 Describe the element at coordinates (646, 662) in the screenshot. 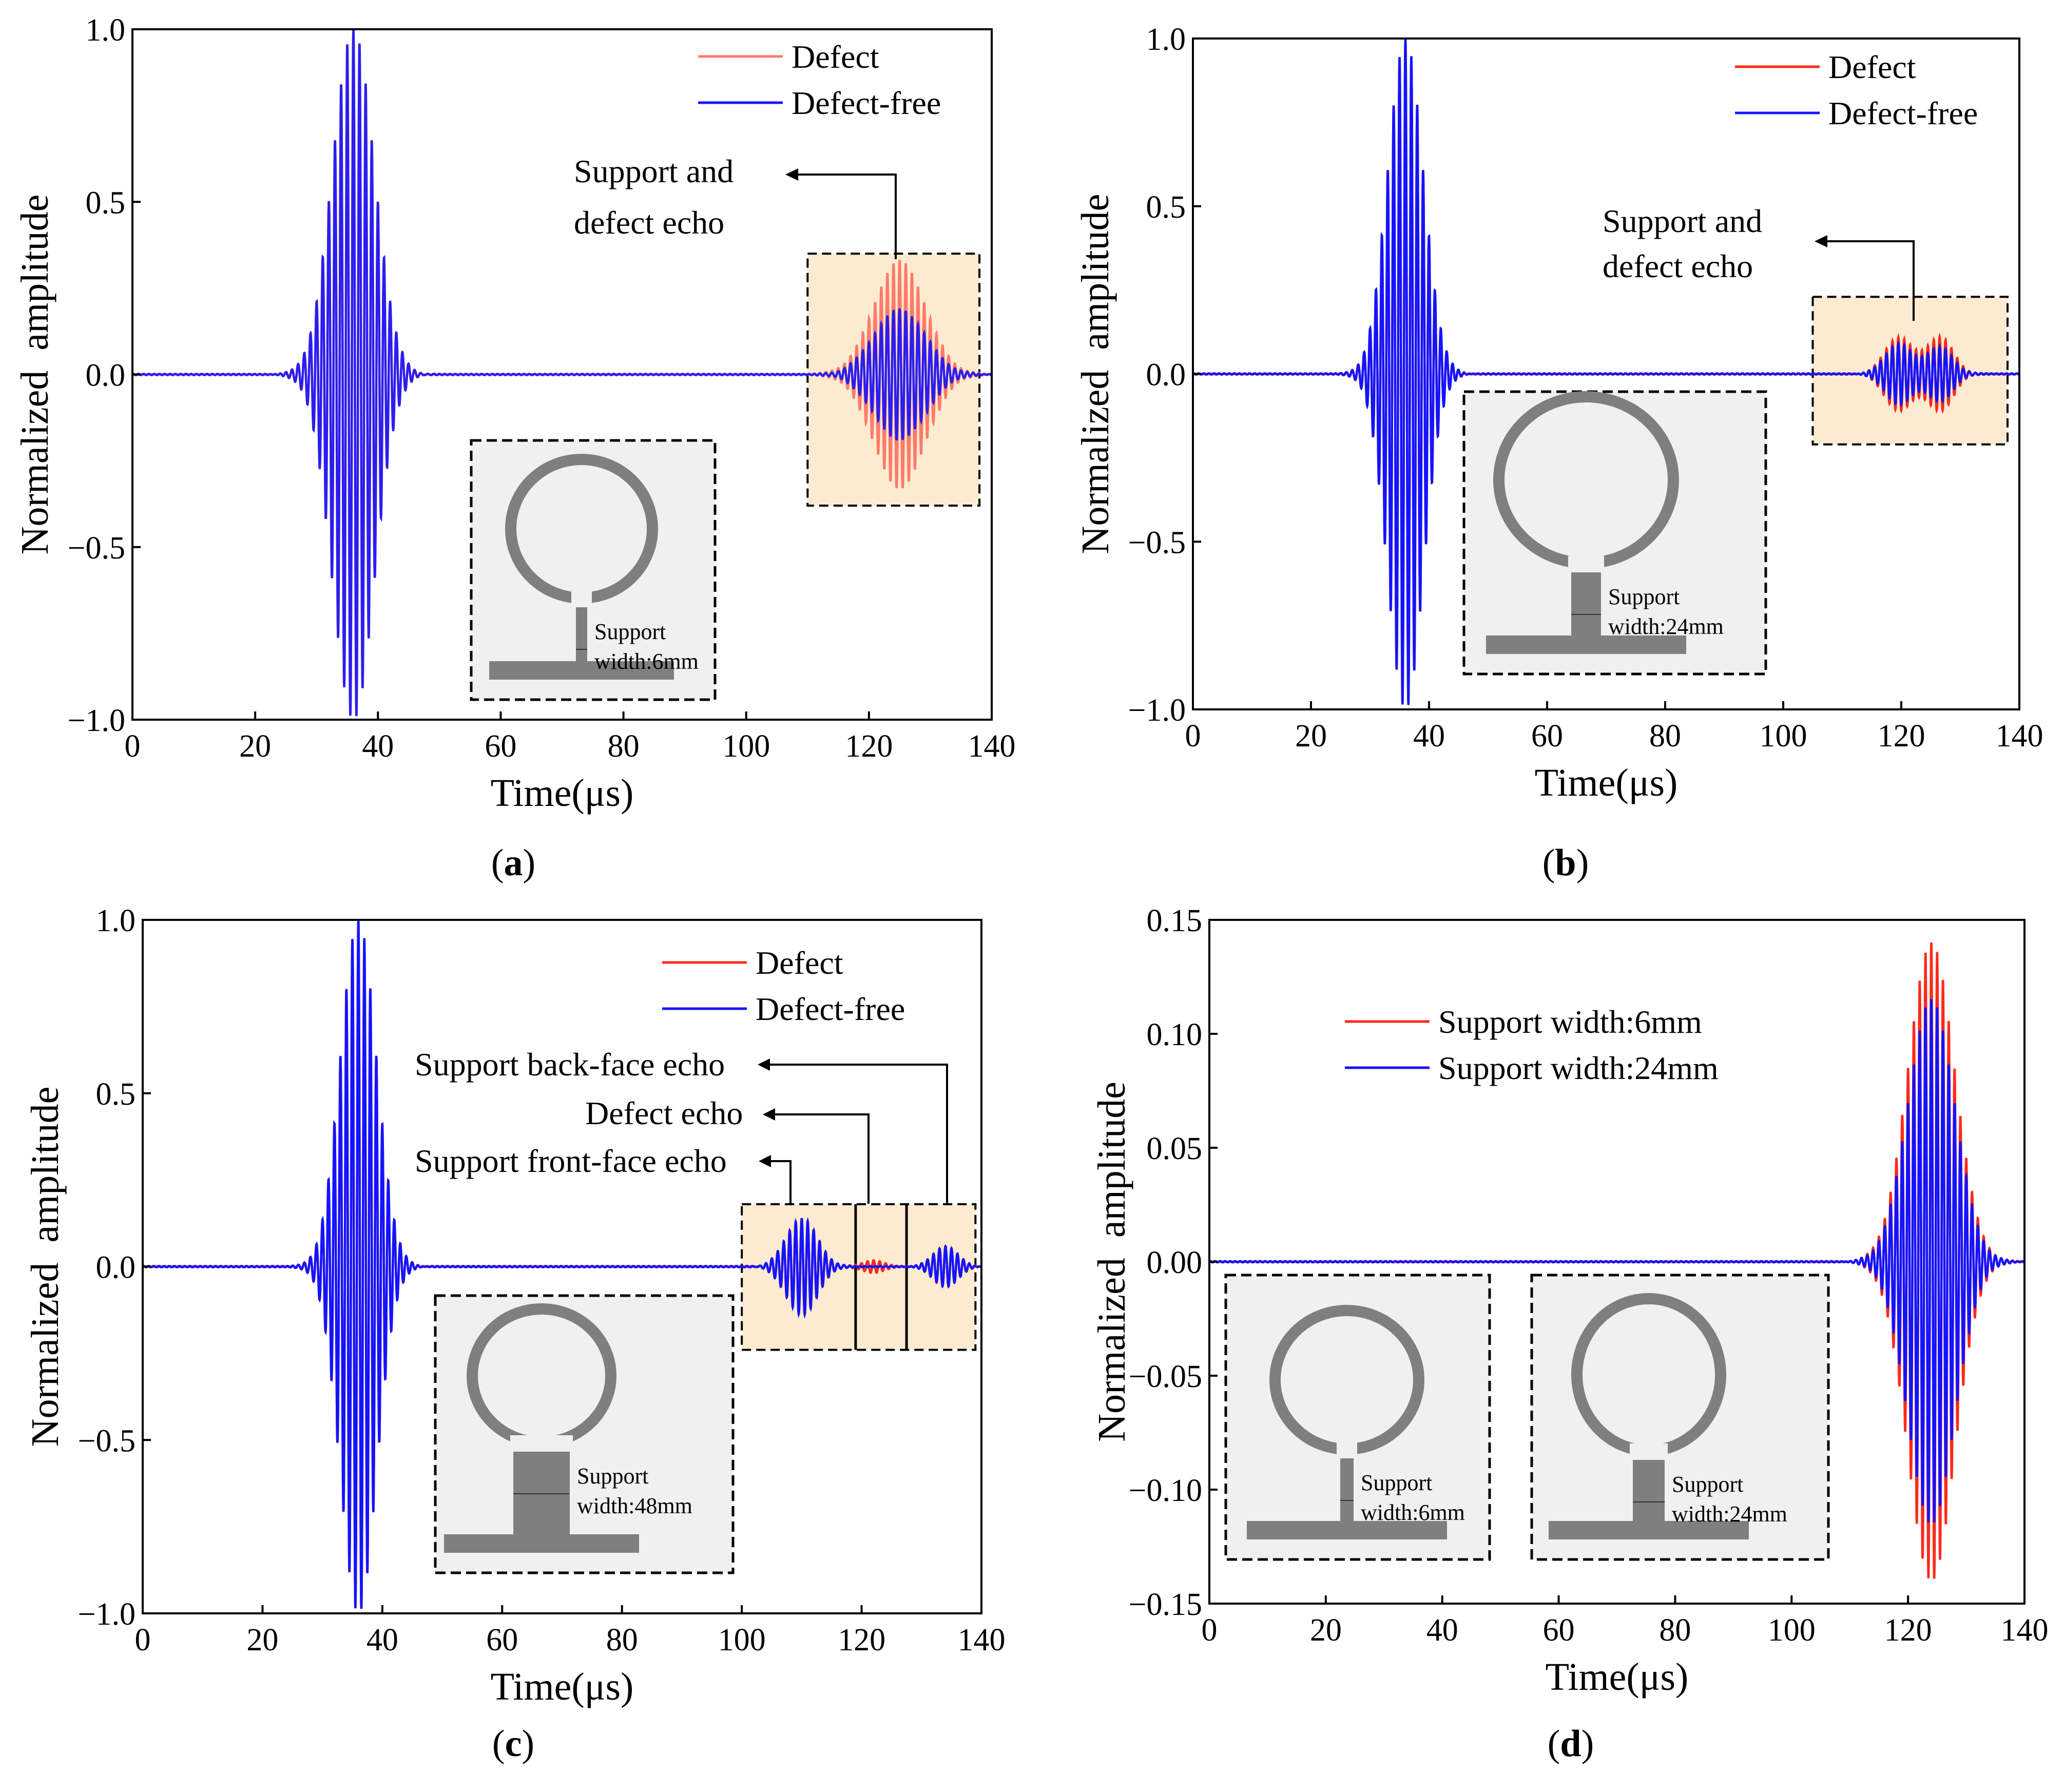

I see `inset-label: width:6mm` at that location.